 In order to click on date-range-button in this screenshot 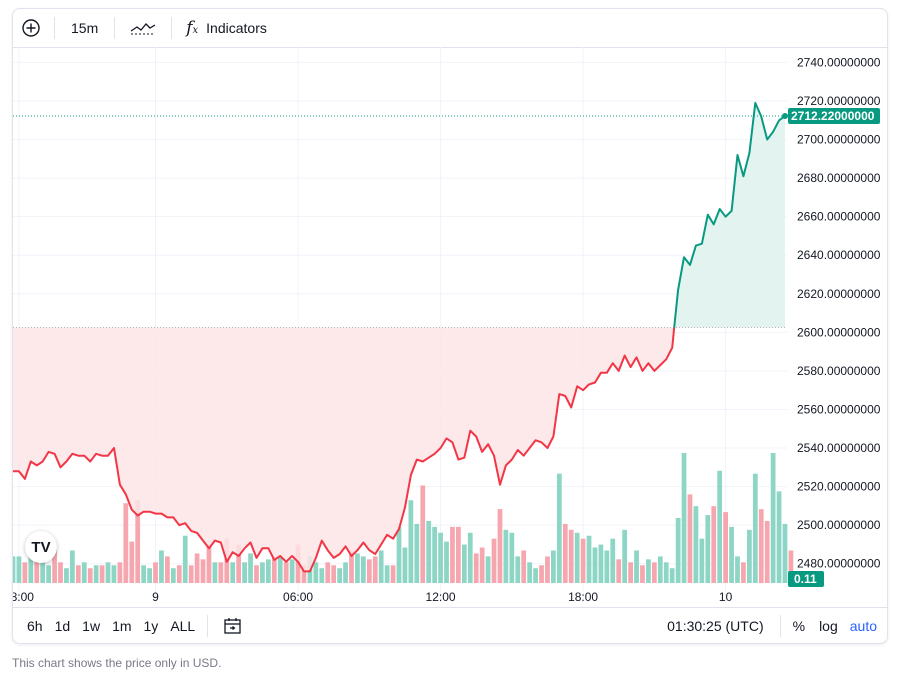, I will do `click(233, 625)`.